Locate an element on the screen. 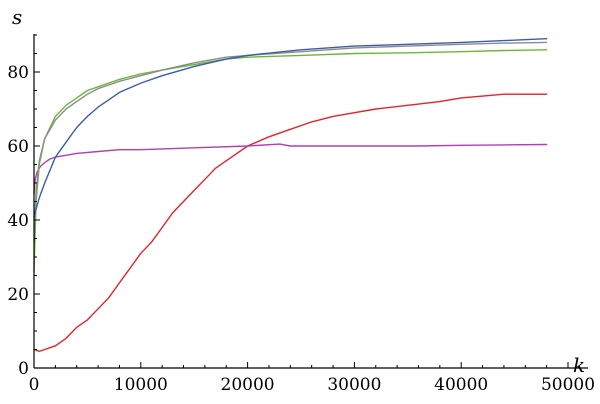 Image resolution: width=600 pixels, height=404 pixels. y-axis-ticks: 0 20 40 60 80 is located at coordinates (23, 206).